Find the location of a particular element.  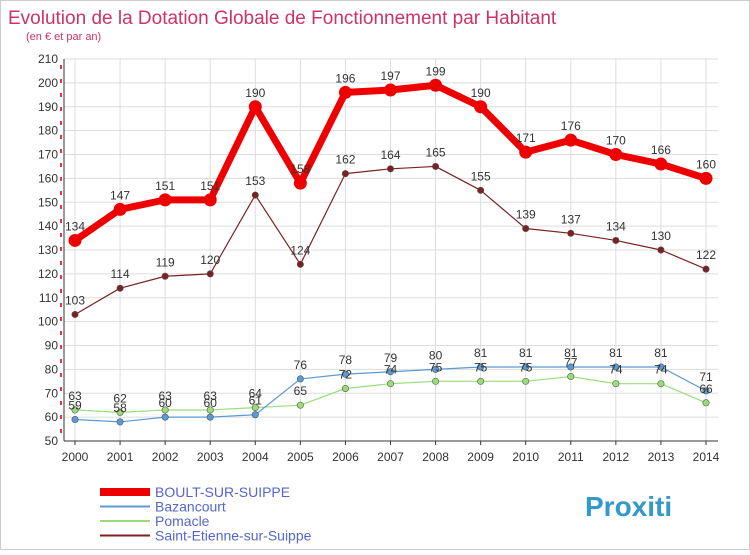

data-label: 162 is located at coordinates (345, 160).